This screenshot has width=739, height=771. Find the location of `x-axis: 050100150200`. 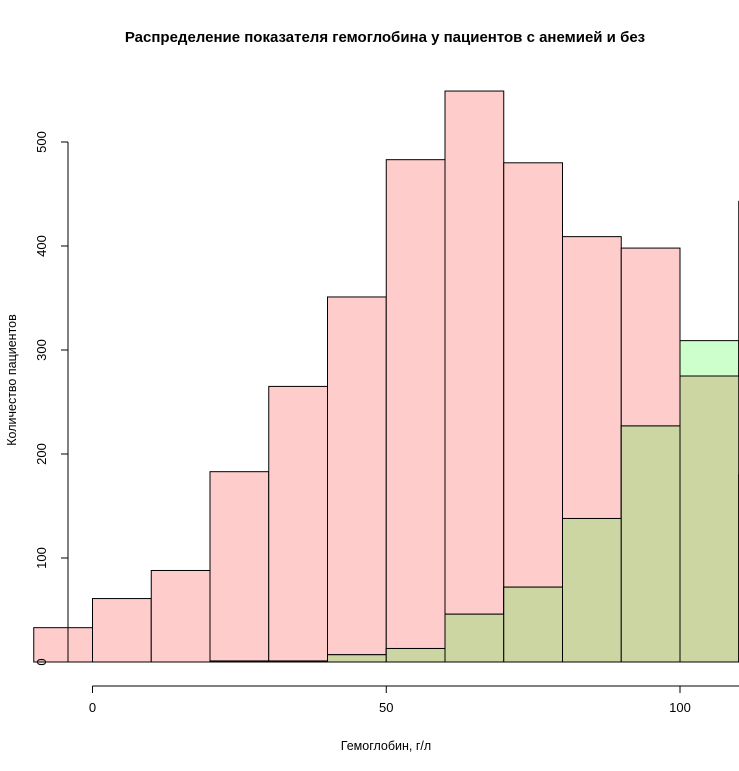

x-axis: 050100150200 is located at coordinates (414, 700).